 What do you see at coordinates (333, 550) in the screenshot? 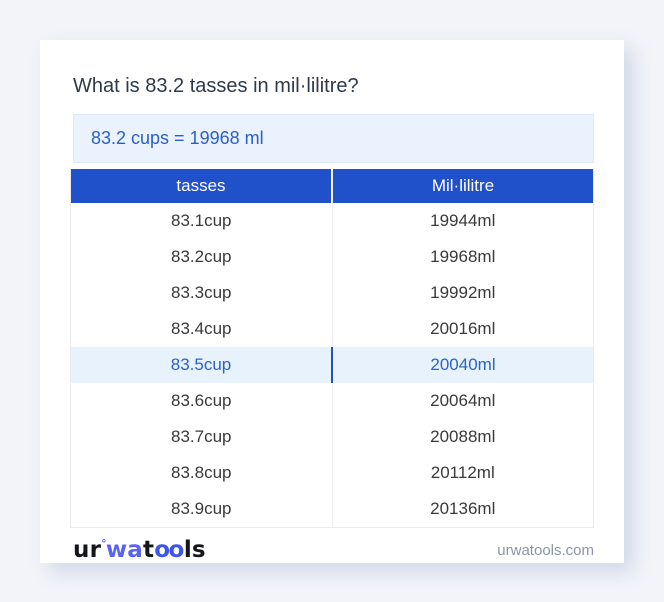
I see `card-footer: ur°watools urwatools.com` at bounding box center [333, 550].